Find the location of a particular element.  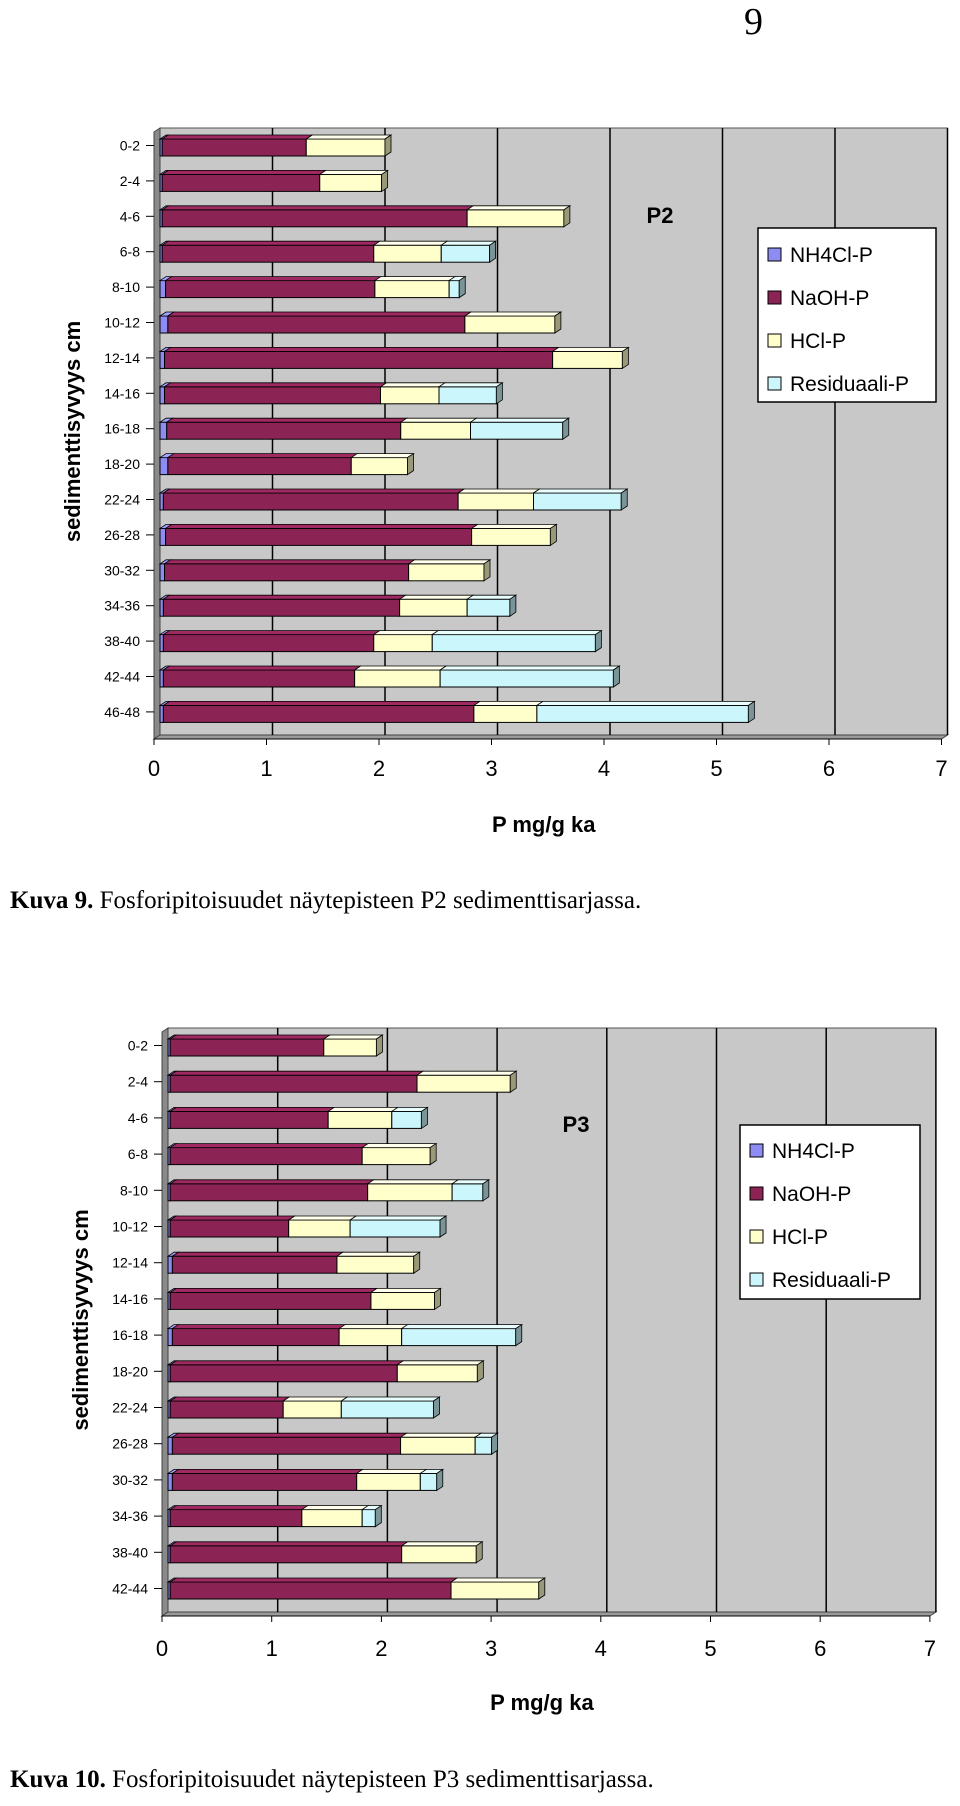

y-tick-label: 18-20 is located at coordinates (122, 464).